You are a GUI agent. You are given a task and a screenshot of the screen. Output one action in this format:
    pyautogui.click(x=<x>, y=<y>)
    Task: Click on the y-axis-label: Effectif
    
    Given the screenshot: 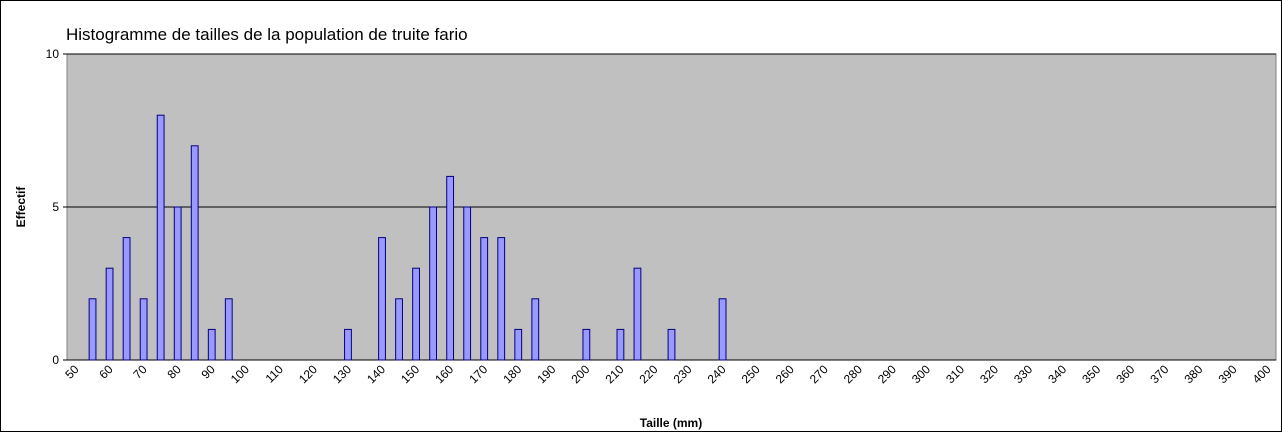 What is the action you would take?
    pyautogui.click(x=21, y=207)
    